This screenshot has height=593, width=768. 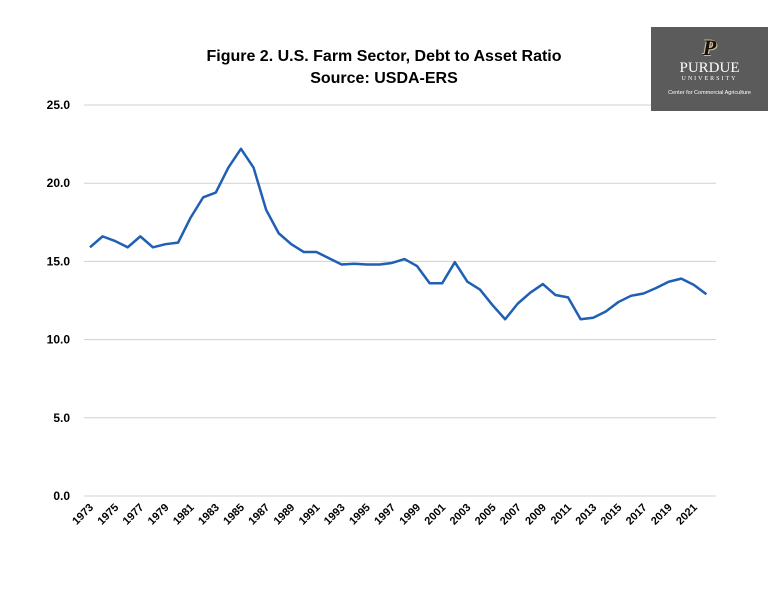 I want to click on x-tick-label: 1979, so click(x=159, y=515).